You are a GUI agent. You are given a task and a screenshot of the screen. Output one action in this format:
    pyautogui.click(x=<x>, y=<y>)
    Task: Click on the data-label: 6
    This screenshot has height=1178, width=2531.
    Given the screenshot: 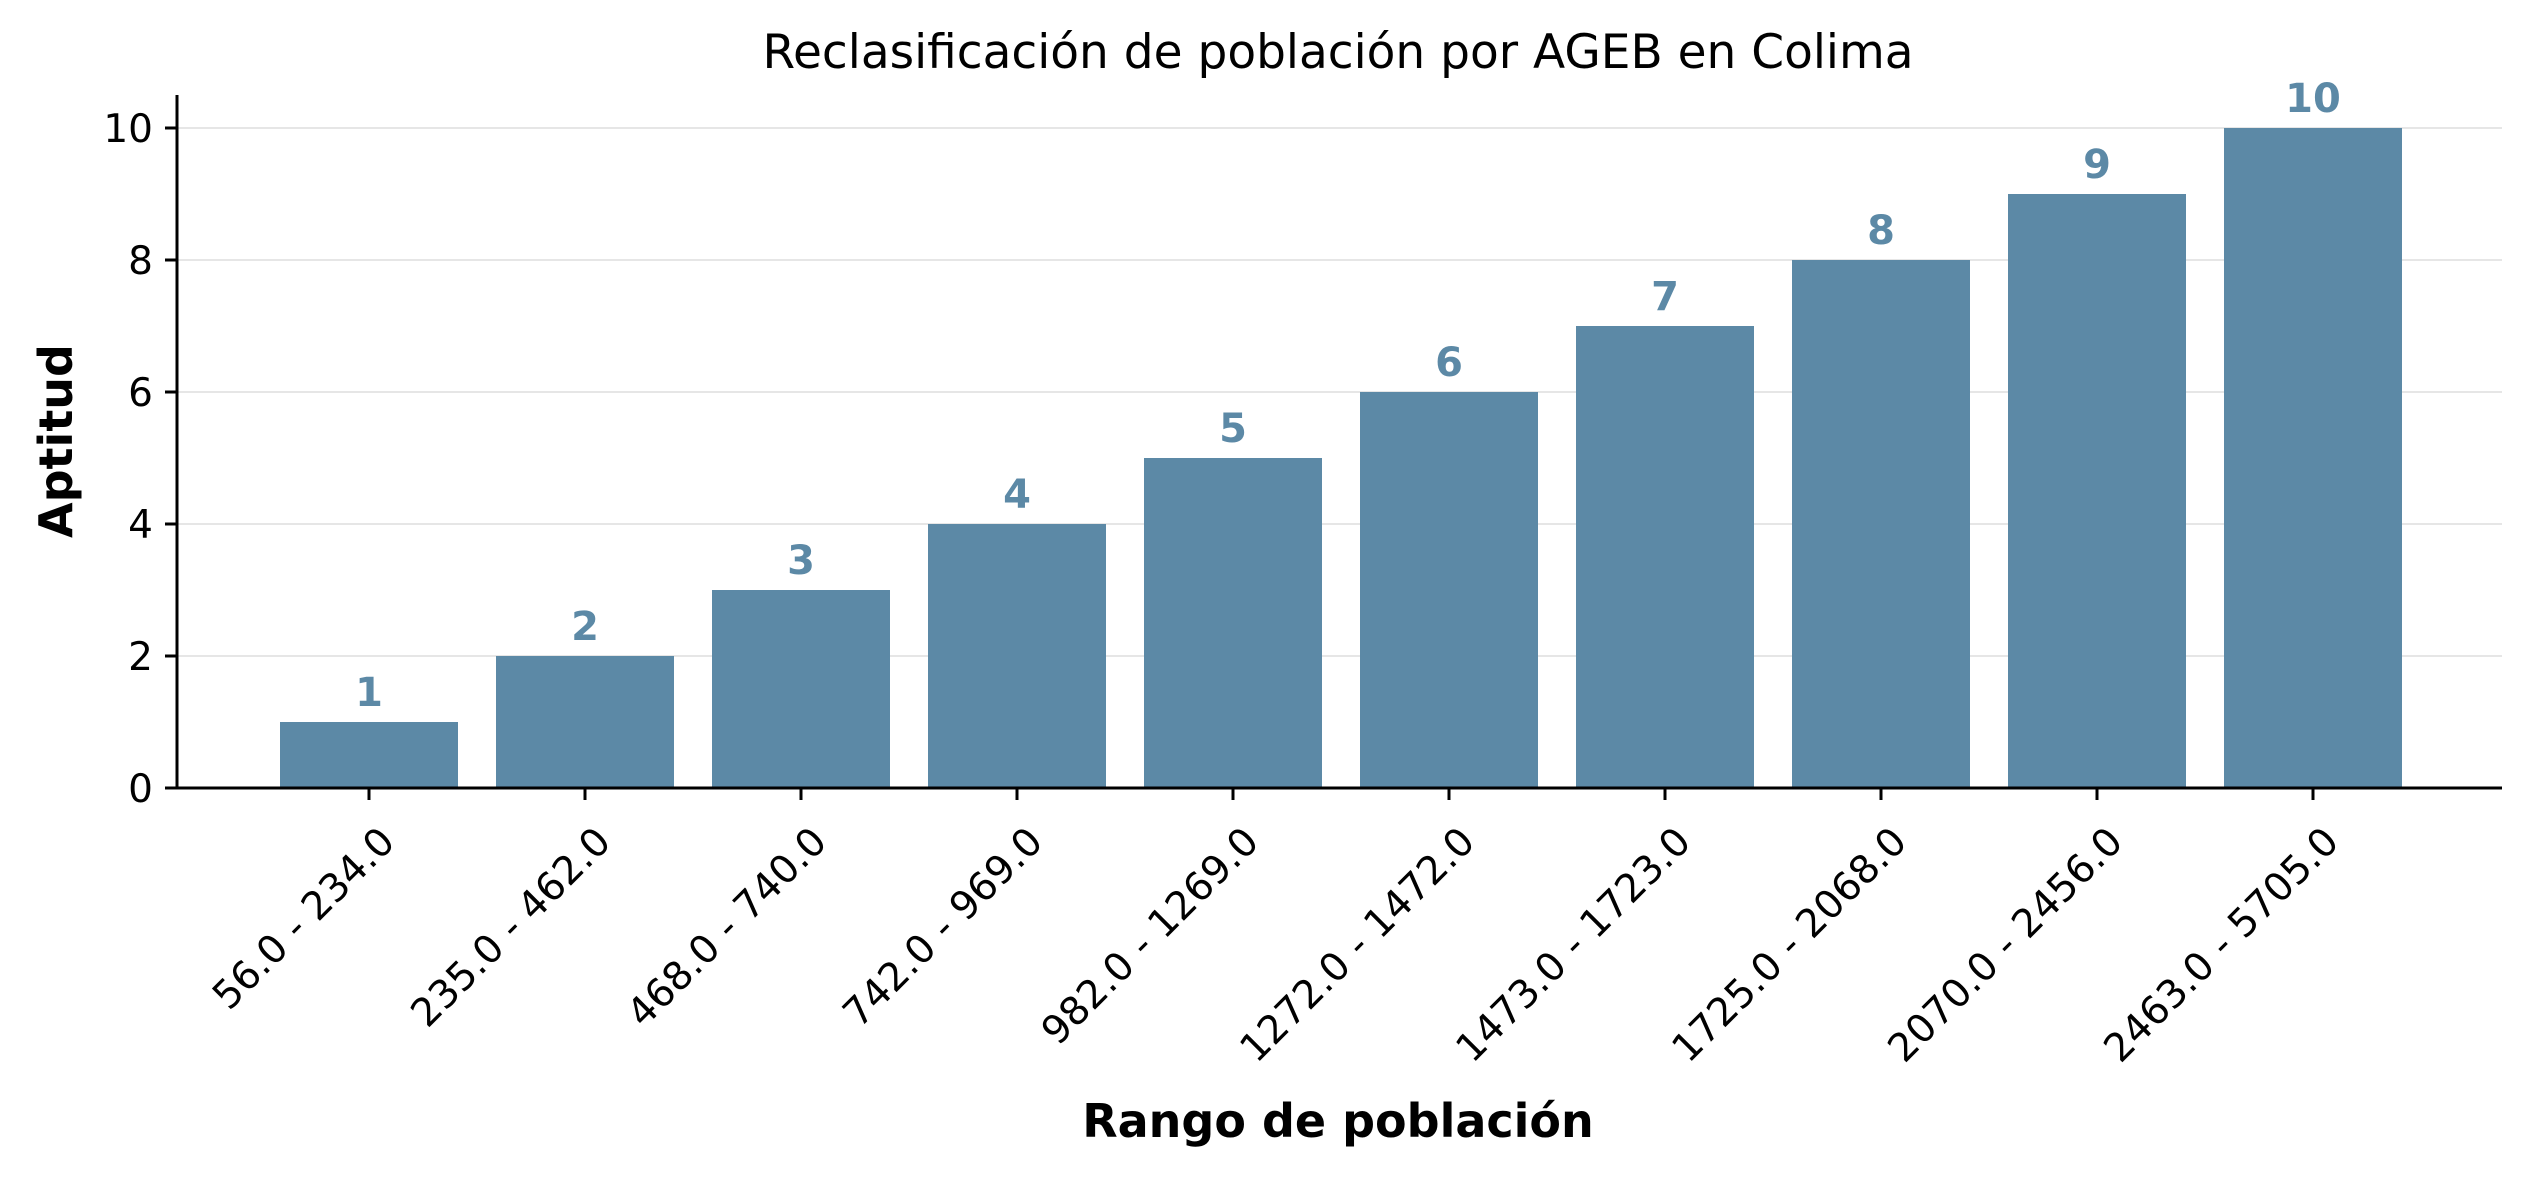 What is the action you would take?
    pyautogui.click(x=1449, y=363)
    